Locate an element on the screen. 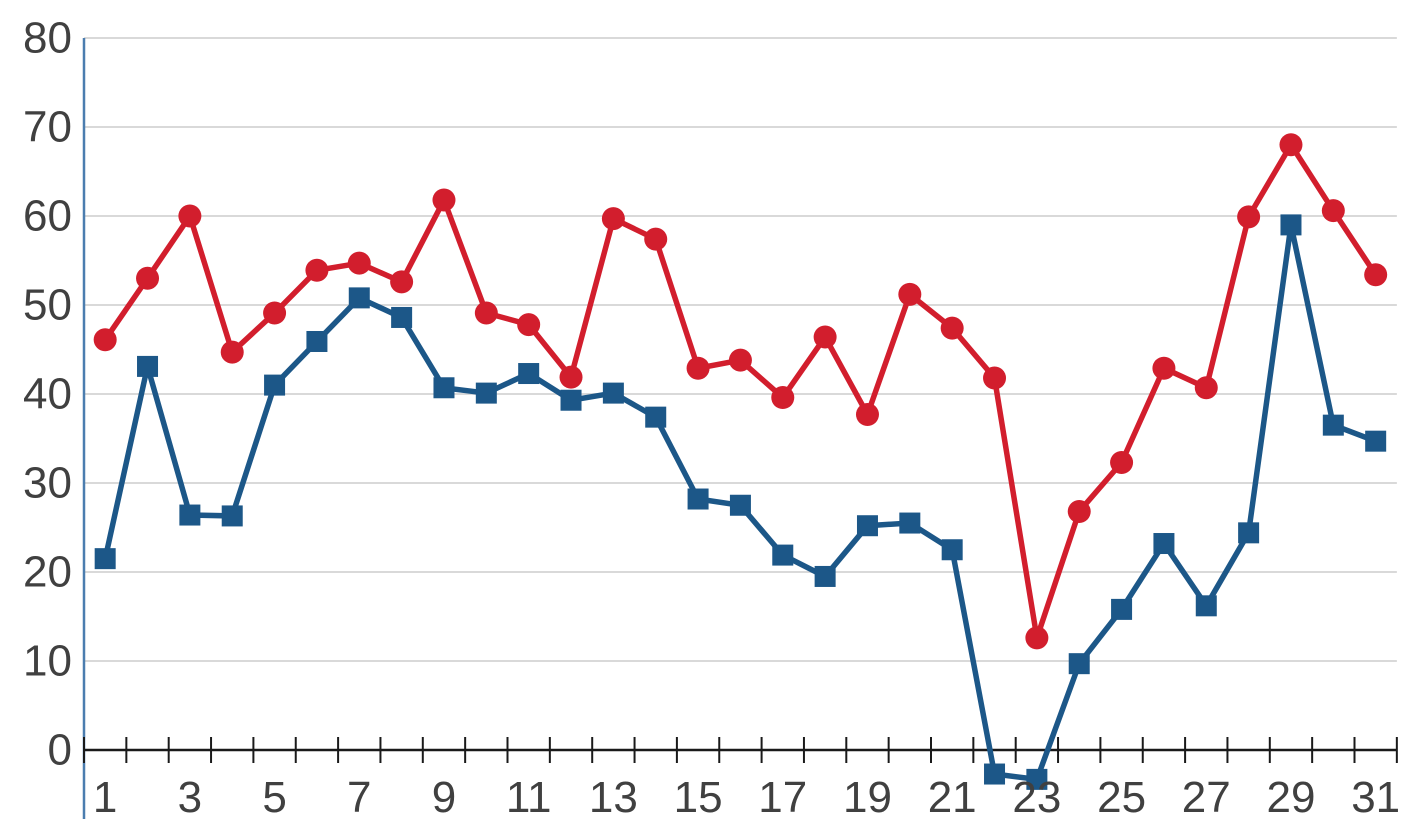  x-axis-label: 29 is located at coordinates (1290, 796).